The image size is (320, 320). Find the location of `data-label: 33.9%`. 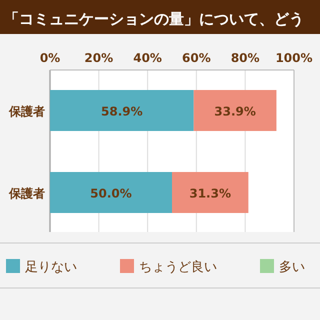

data-label: 33.9% is located at coordinates (235, 111).